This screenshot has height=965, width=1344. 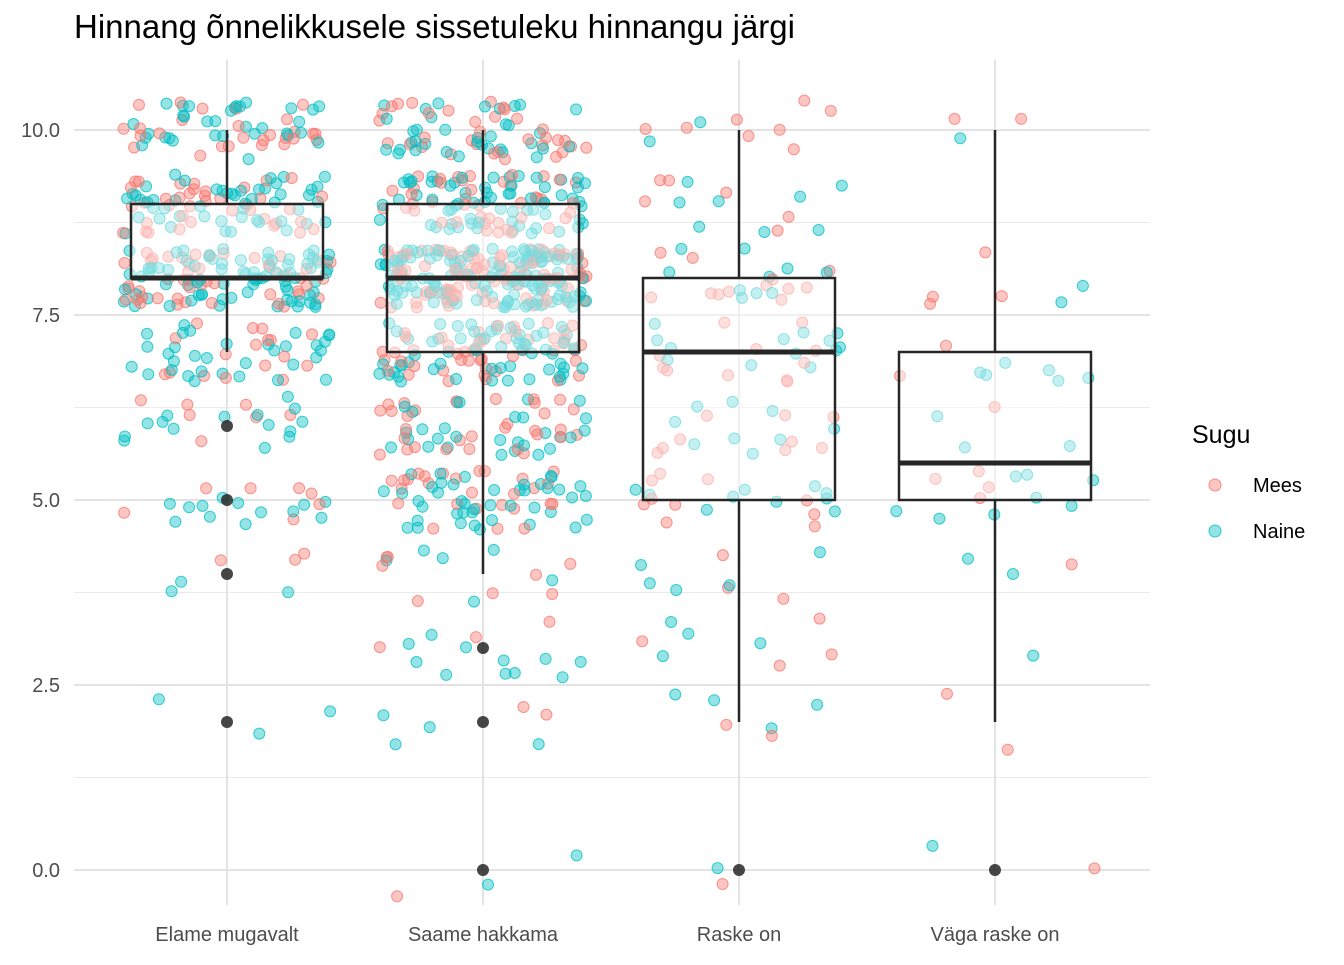 I want to click on y-tick-label: 0.0, so click(x=46, y=871).